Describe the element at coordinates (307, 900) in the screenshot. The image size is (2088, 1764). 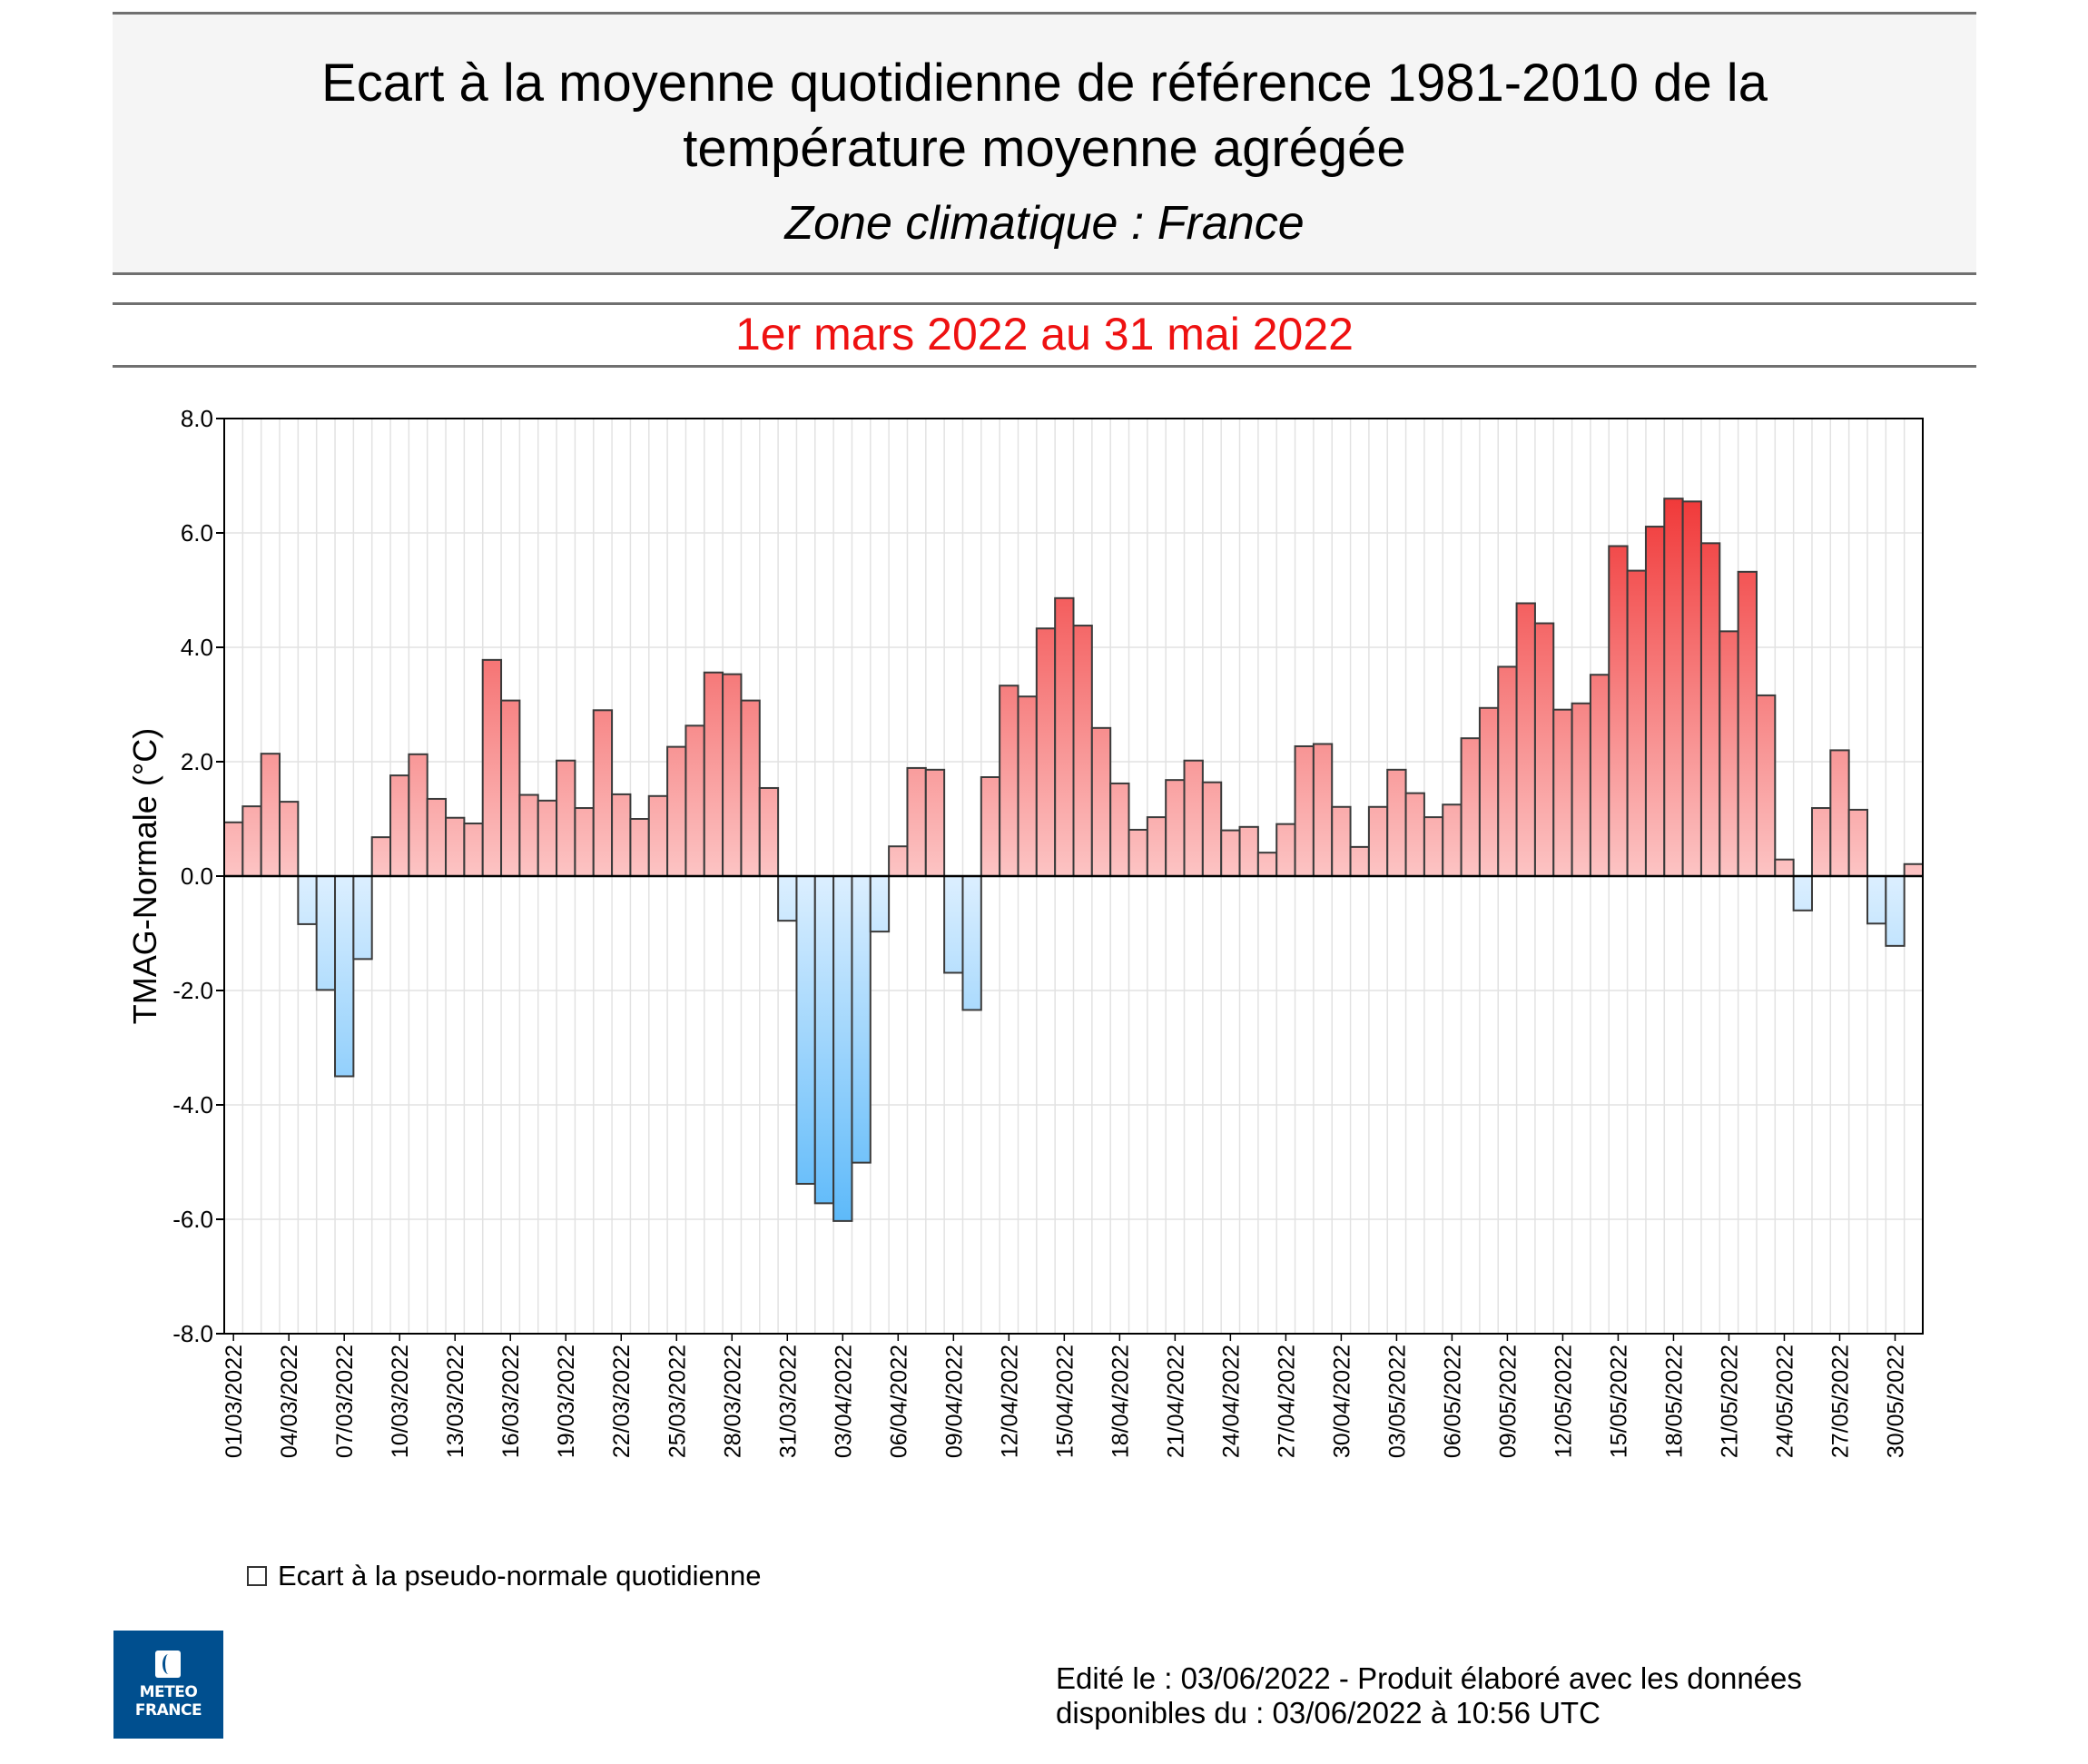
I see `bar-05-03-2022` at that location.